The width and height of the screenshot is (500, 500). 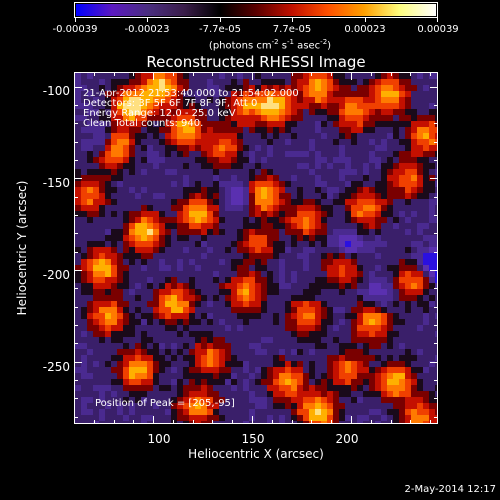 I want to click on colorbar-tick-label: 7.7e-05, so click(x=292, y=29).